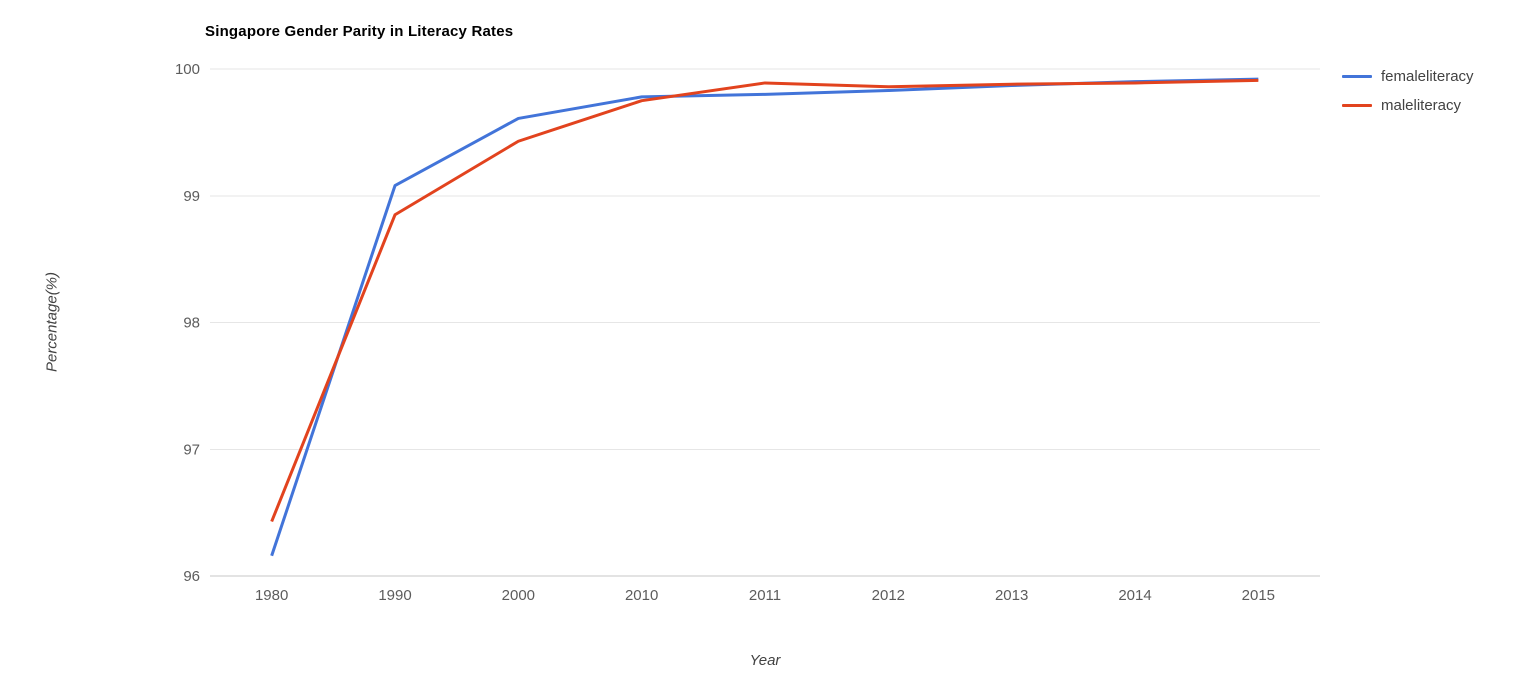  I want to click on y-tick-label: 97, so click(191, 449).